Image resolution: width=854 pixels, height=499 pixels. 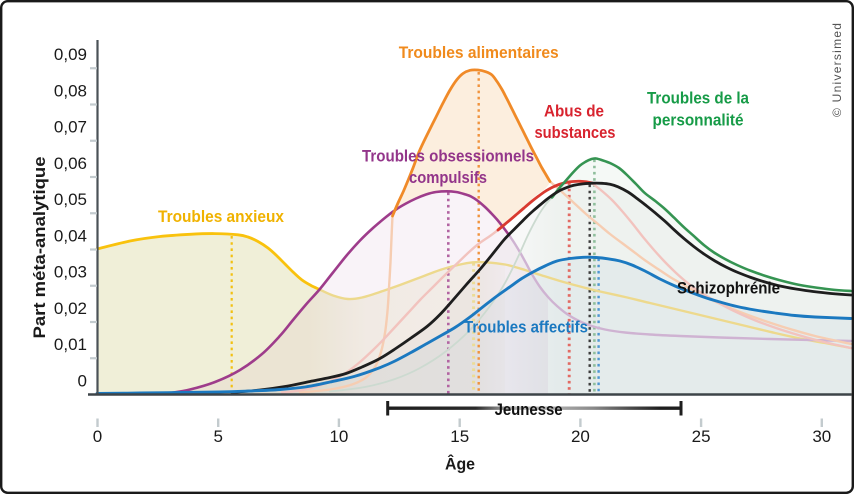 I want to click on svg-text: compulsifs, so click(x=448, y=177).